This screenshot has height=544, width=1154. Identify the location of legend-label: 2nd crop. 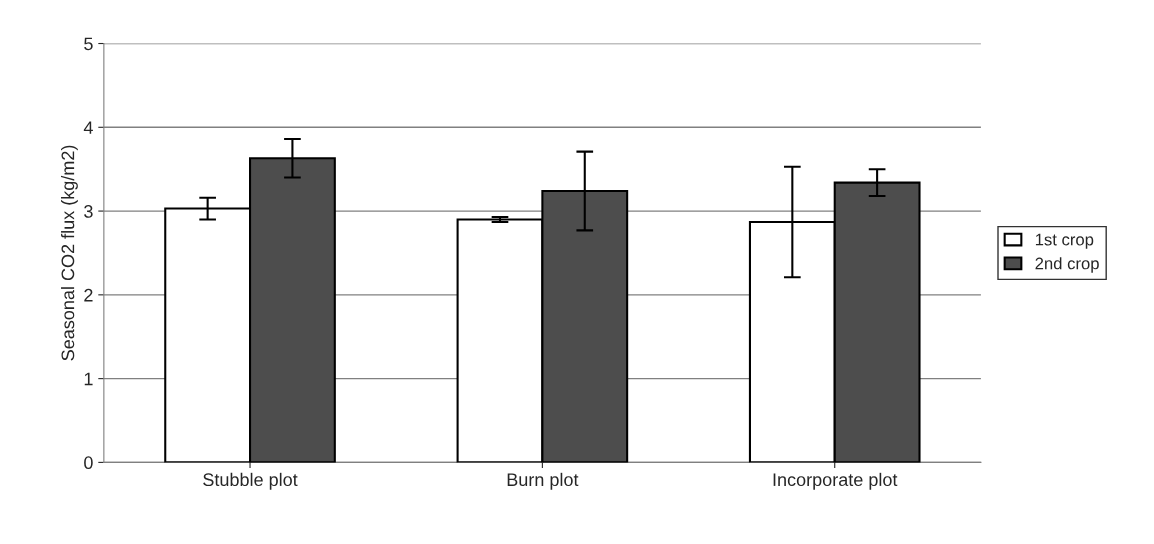
(1067, 265).